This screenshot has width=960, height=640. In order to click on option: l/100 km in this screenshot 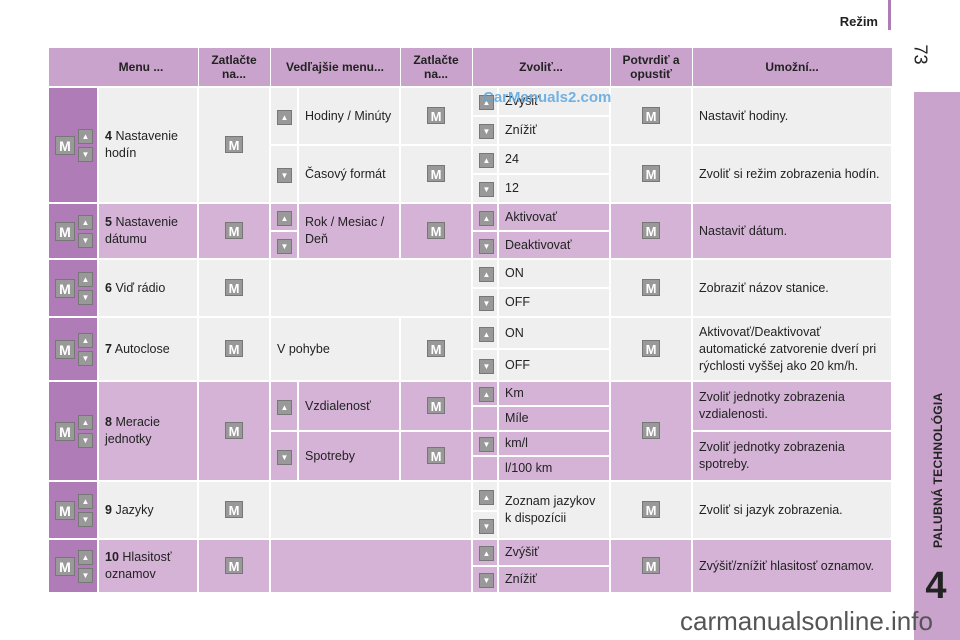, I will do `click(554, 468)`.